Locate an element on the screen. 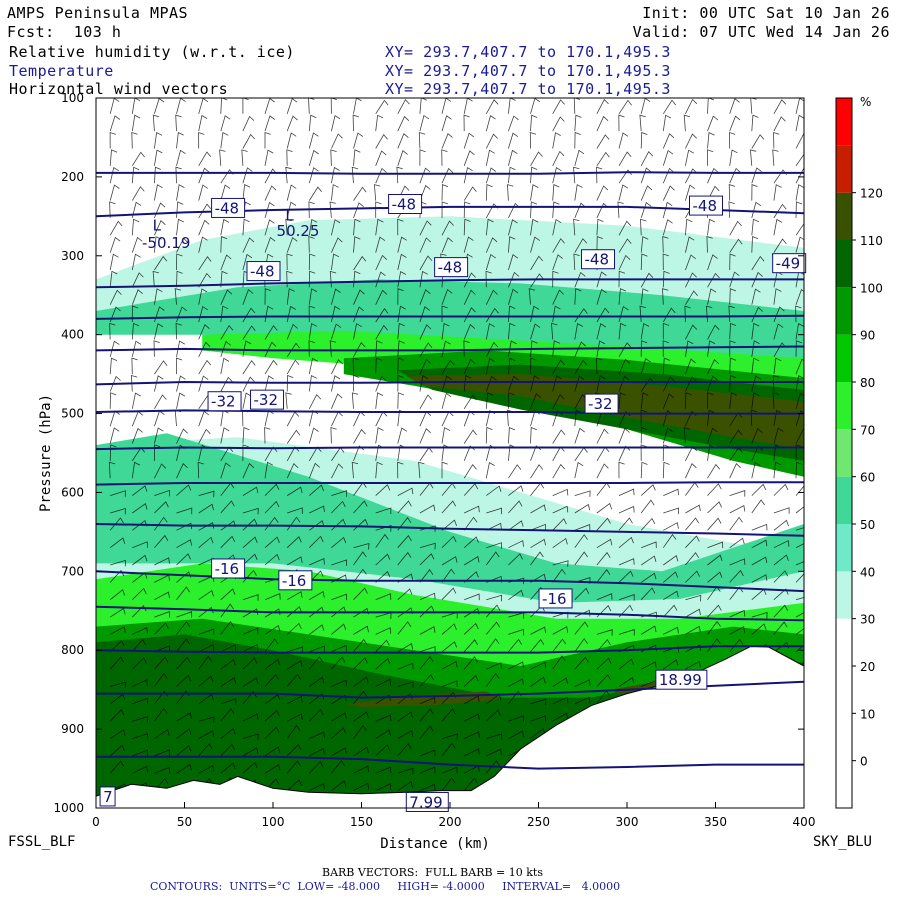 The image size is (900, 900). colorbar-label: 40 is located at coordinates (867, 572).